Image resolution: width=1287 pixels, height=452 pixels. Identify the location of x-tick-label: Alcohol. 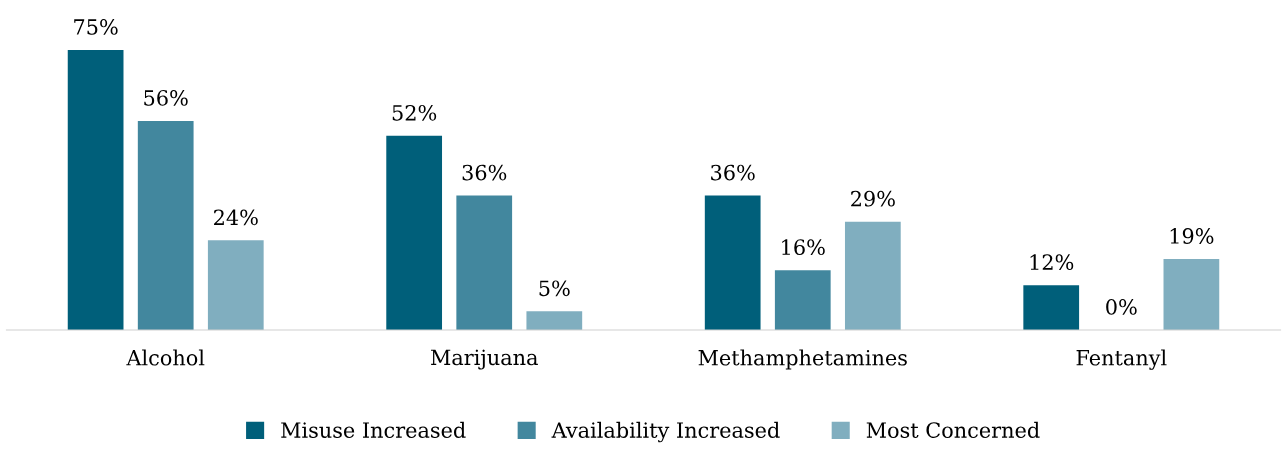
(165, 357).